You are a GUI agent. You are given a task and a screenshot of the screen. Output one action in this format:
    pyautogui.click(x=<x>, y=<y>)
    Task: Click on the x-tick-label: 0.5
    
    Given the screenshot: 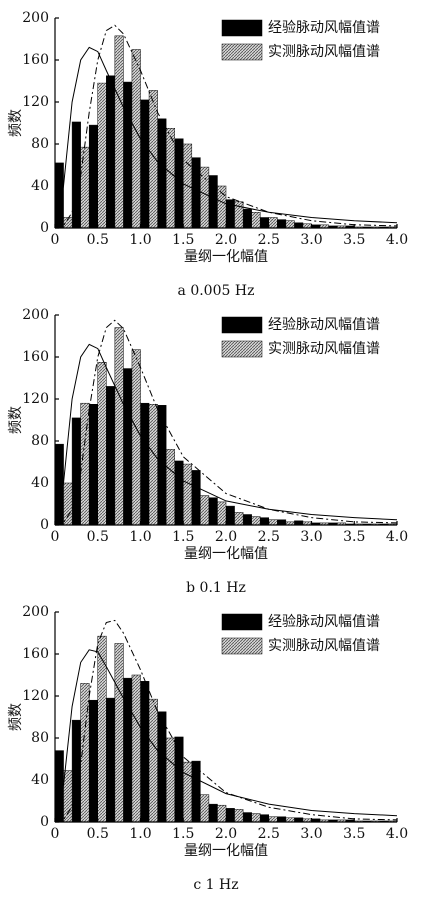 What is the action you would take?
    pyautogui.click(x=98, y=537)
    